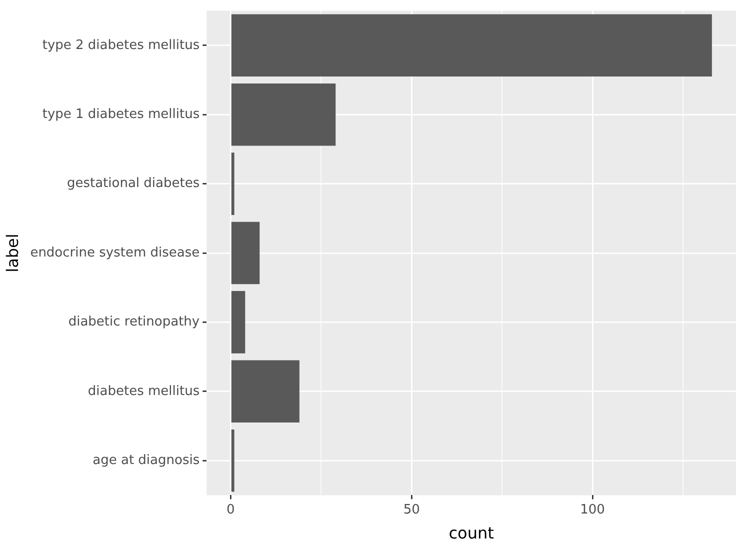  Describe the element at coordinates (134, 322) in the screenshot. I see `y-tick-label: diabetic retinopathy` at that location.